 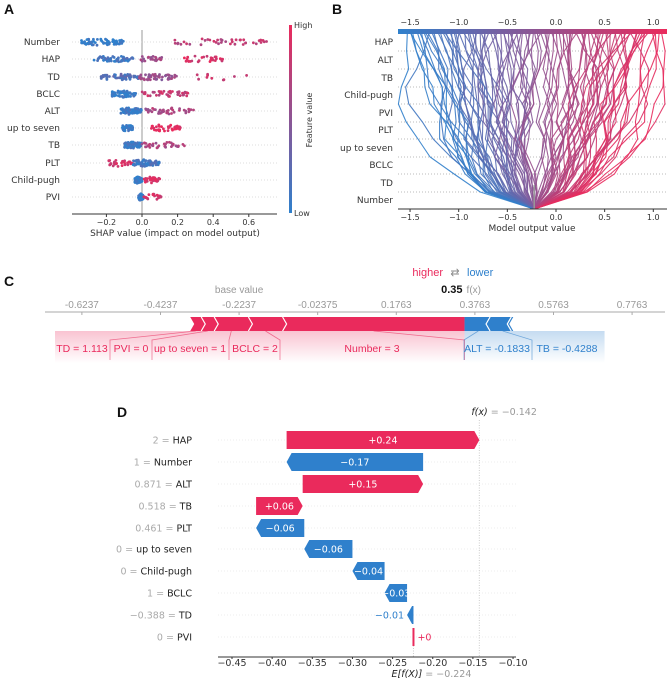 I want to click on x-axis-label: SHAP value (impact on model output), so click(x=175, y=234).